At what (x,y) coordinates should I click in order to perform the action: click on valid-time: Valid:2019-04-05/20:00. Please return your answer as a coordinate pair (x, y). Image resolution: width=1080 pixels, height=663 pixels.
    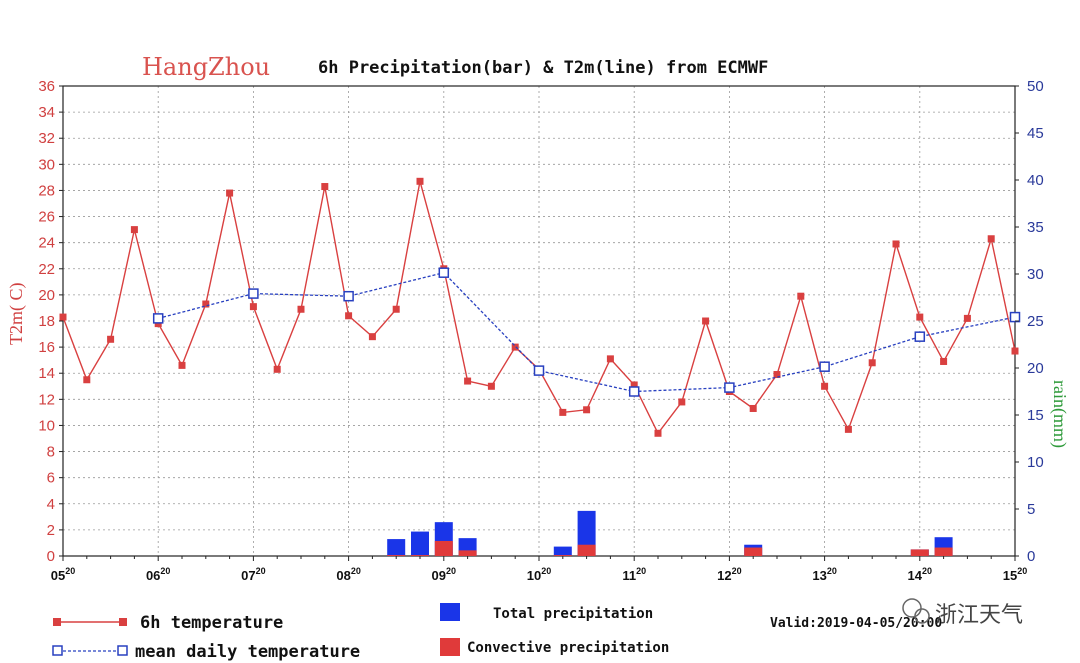
    Looking at the image, I should click on (856, 623).